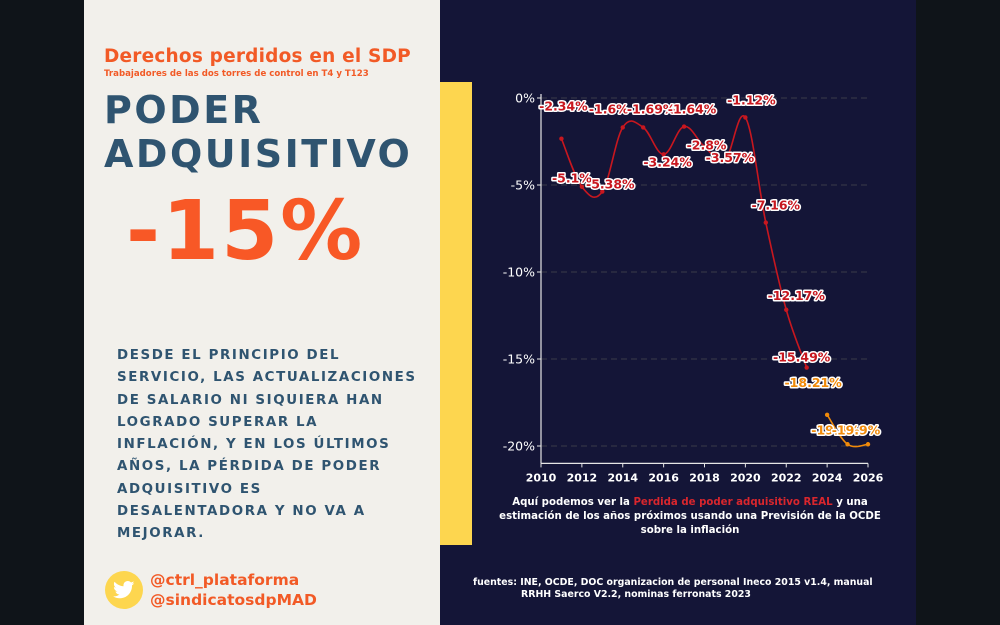  What do you see at coordinates (573, 502) in the screenshot?
I see `caption-before: Aquí podemos ver la` at bounding box center [573, 502].